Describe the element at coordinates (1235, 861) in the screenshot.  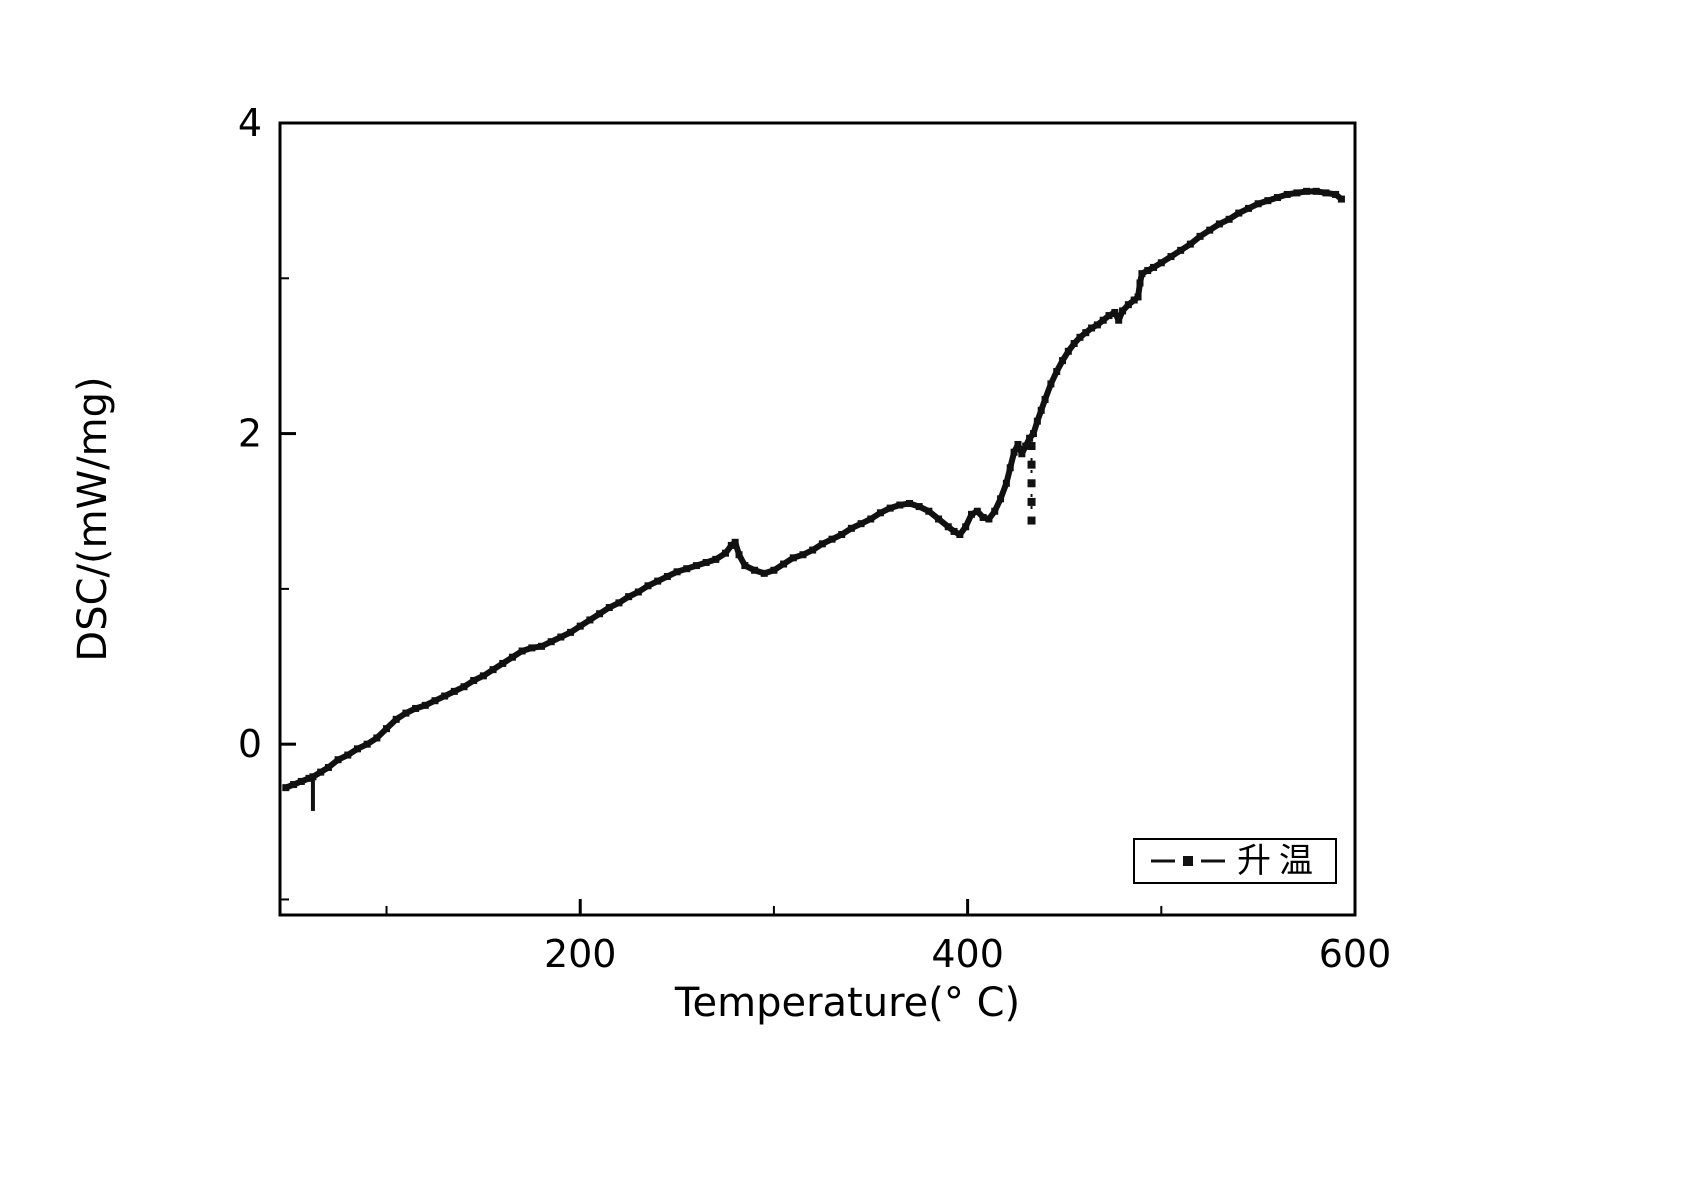
I see `legend-box: 升温` at that location.